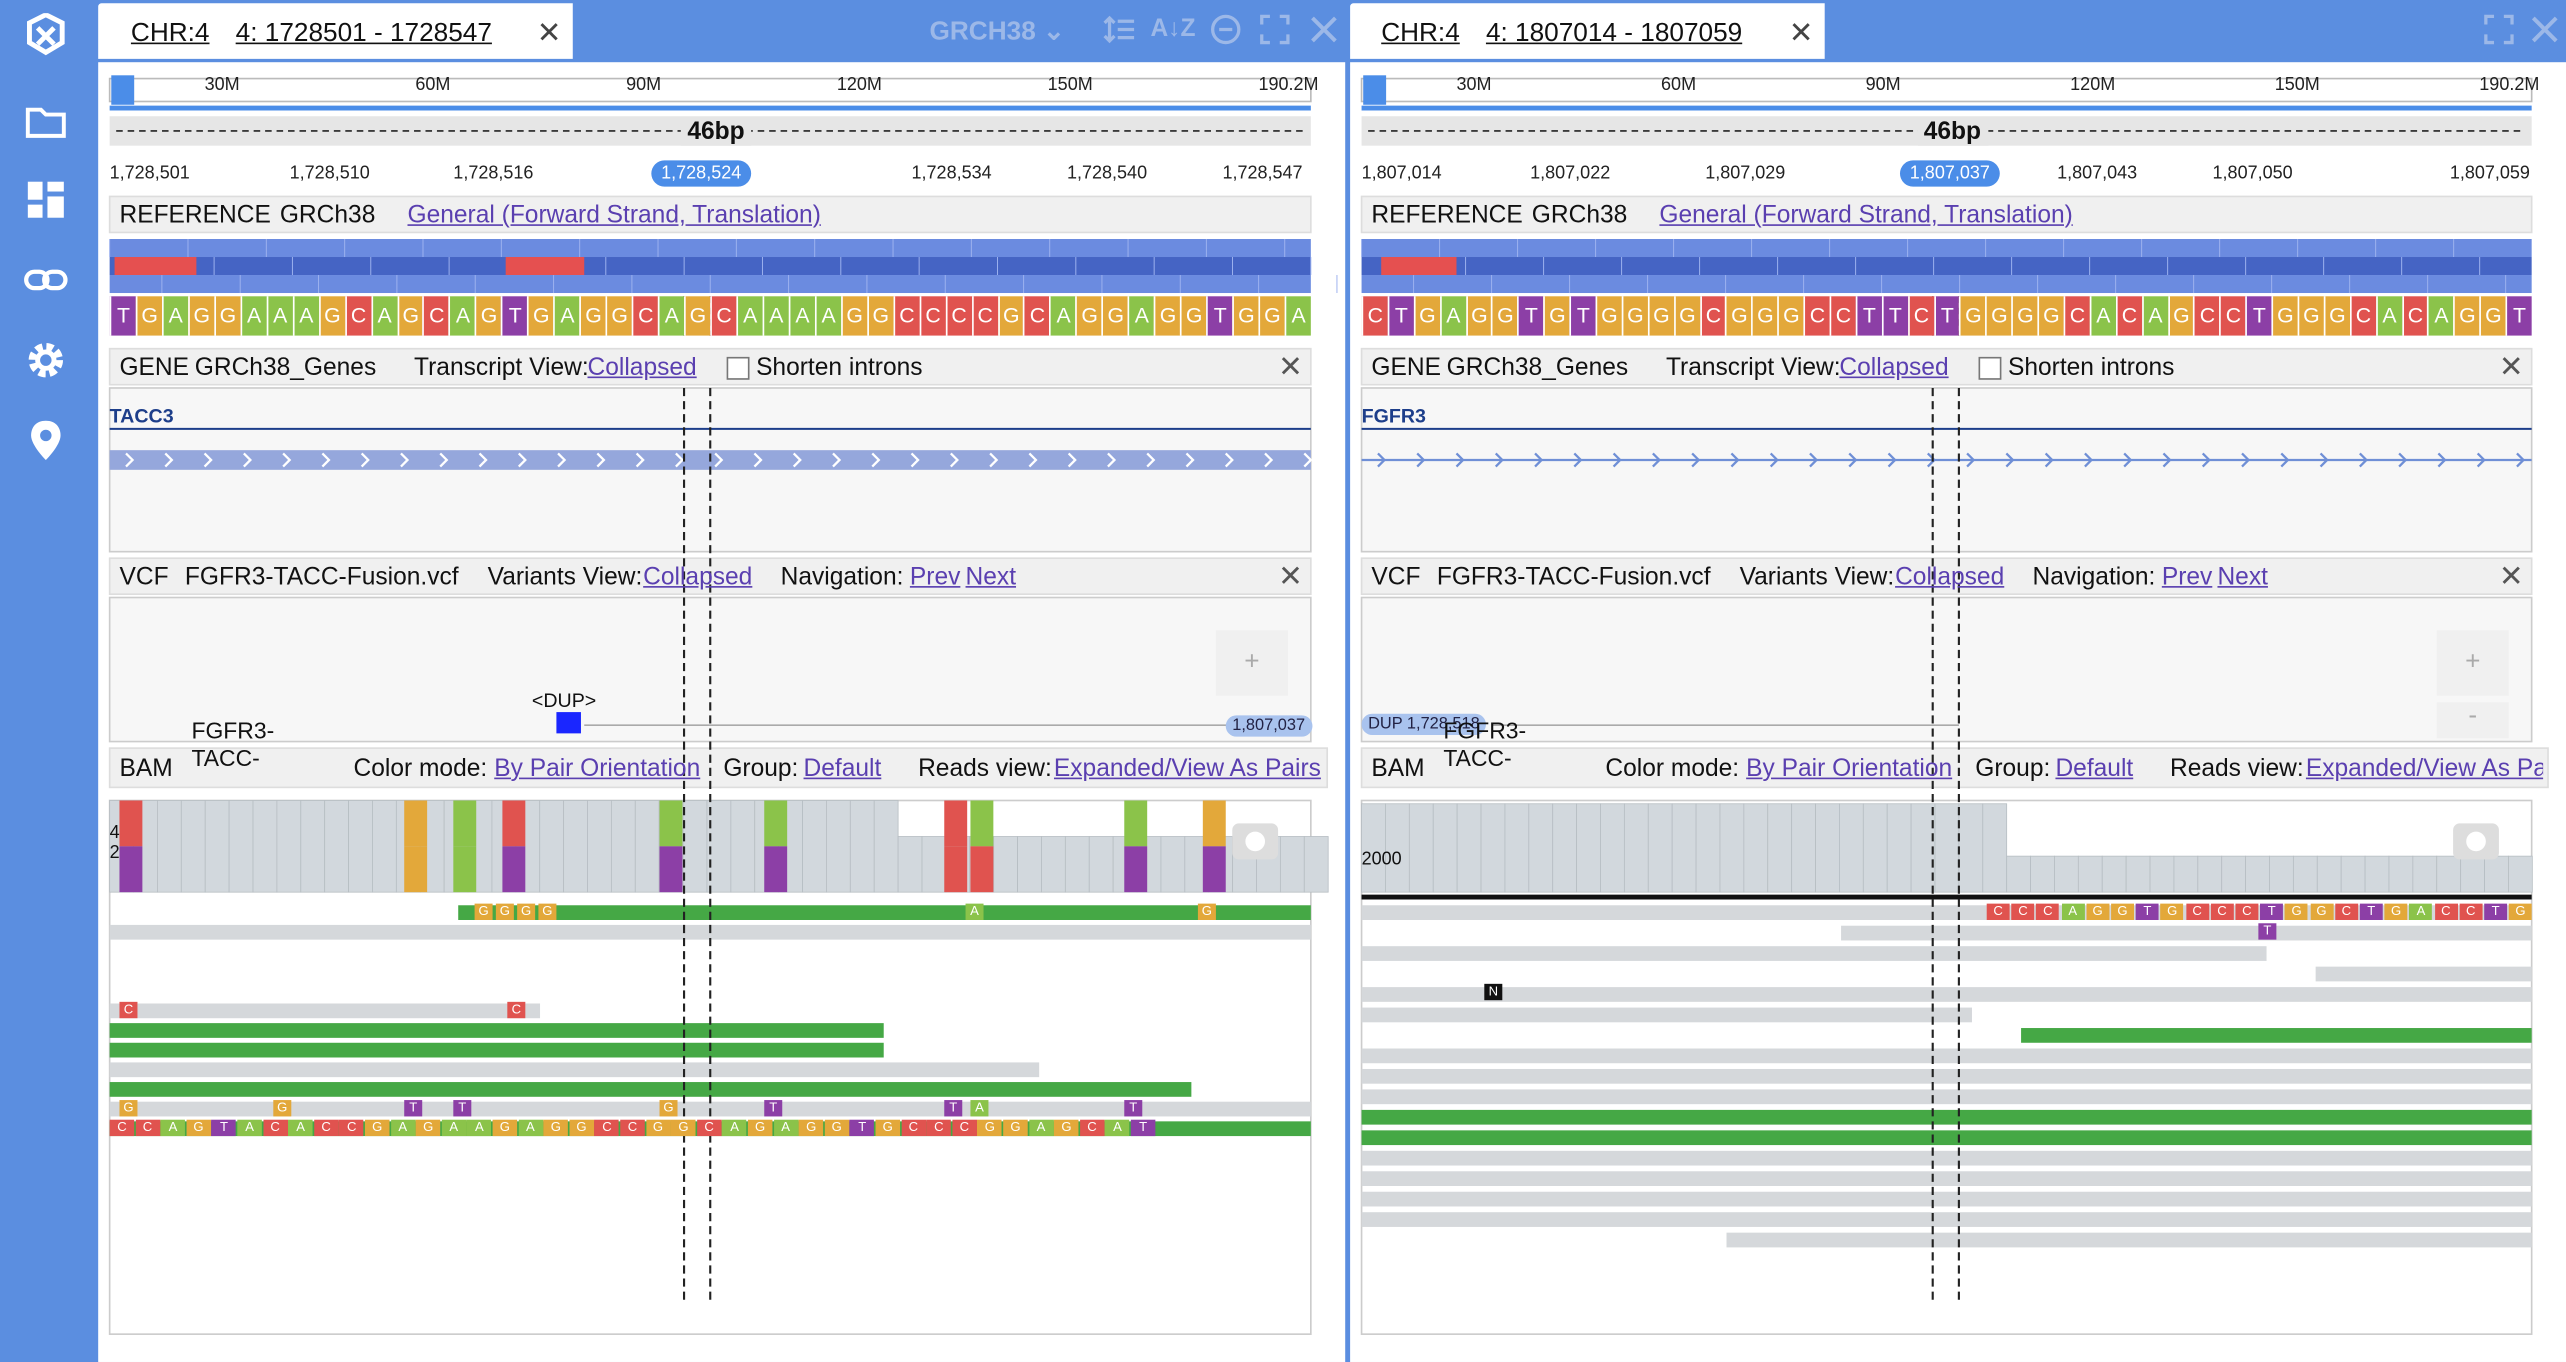 This screenshot has width=2566, height=1362. What do you see at coordinates (46, 121) in the screenshot?
I see `folder-icon` at bounding box center [46, 121].